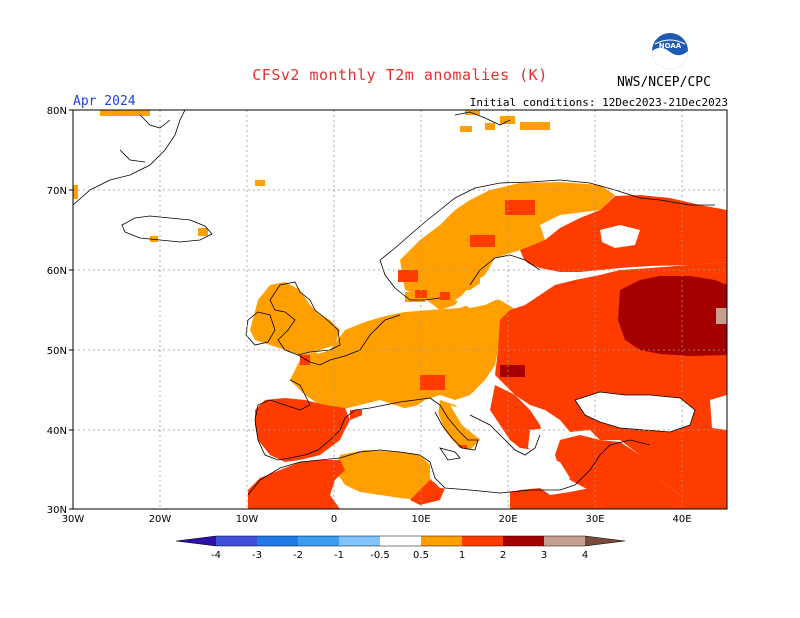 The image size is (800, 618). I want to click on latitude-labels: 80N 70N 60N 50N 40N 30N, so click(57, 311).